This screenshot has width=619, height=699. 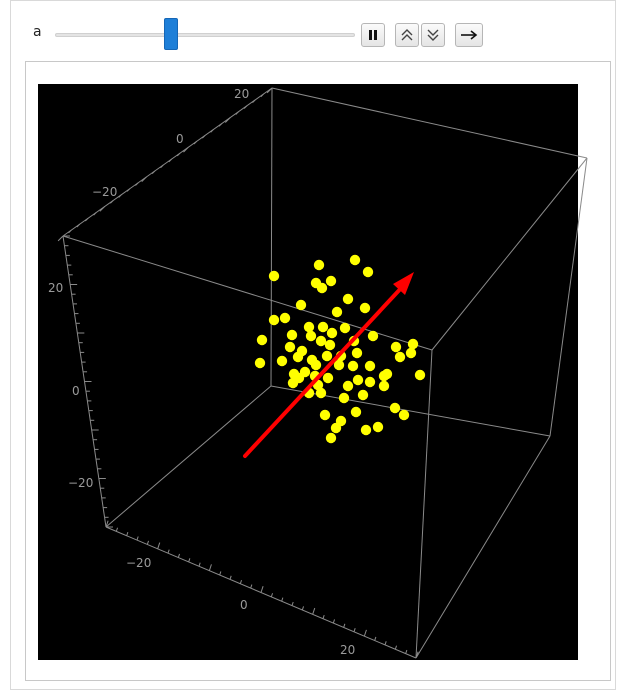 I want to click on parameter-slider, so click(x=205, y=35).